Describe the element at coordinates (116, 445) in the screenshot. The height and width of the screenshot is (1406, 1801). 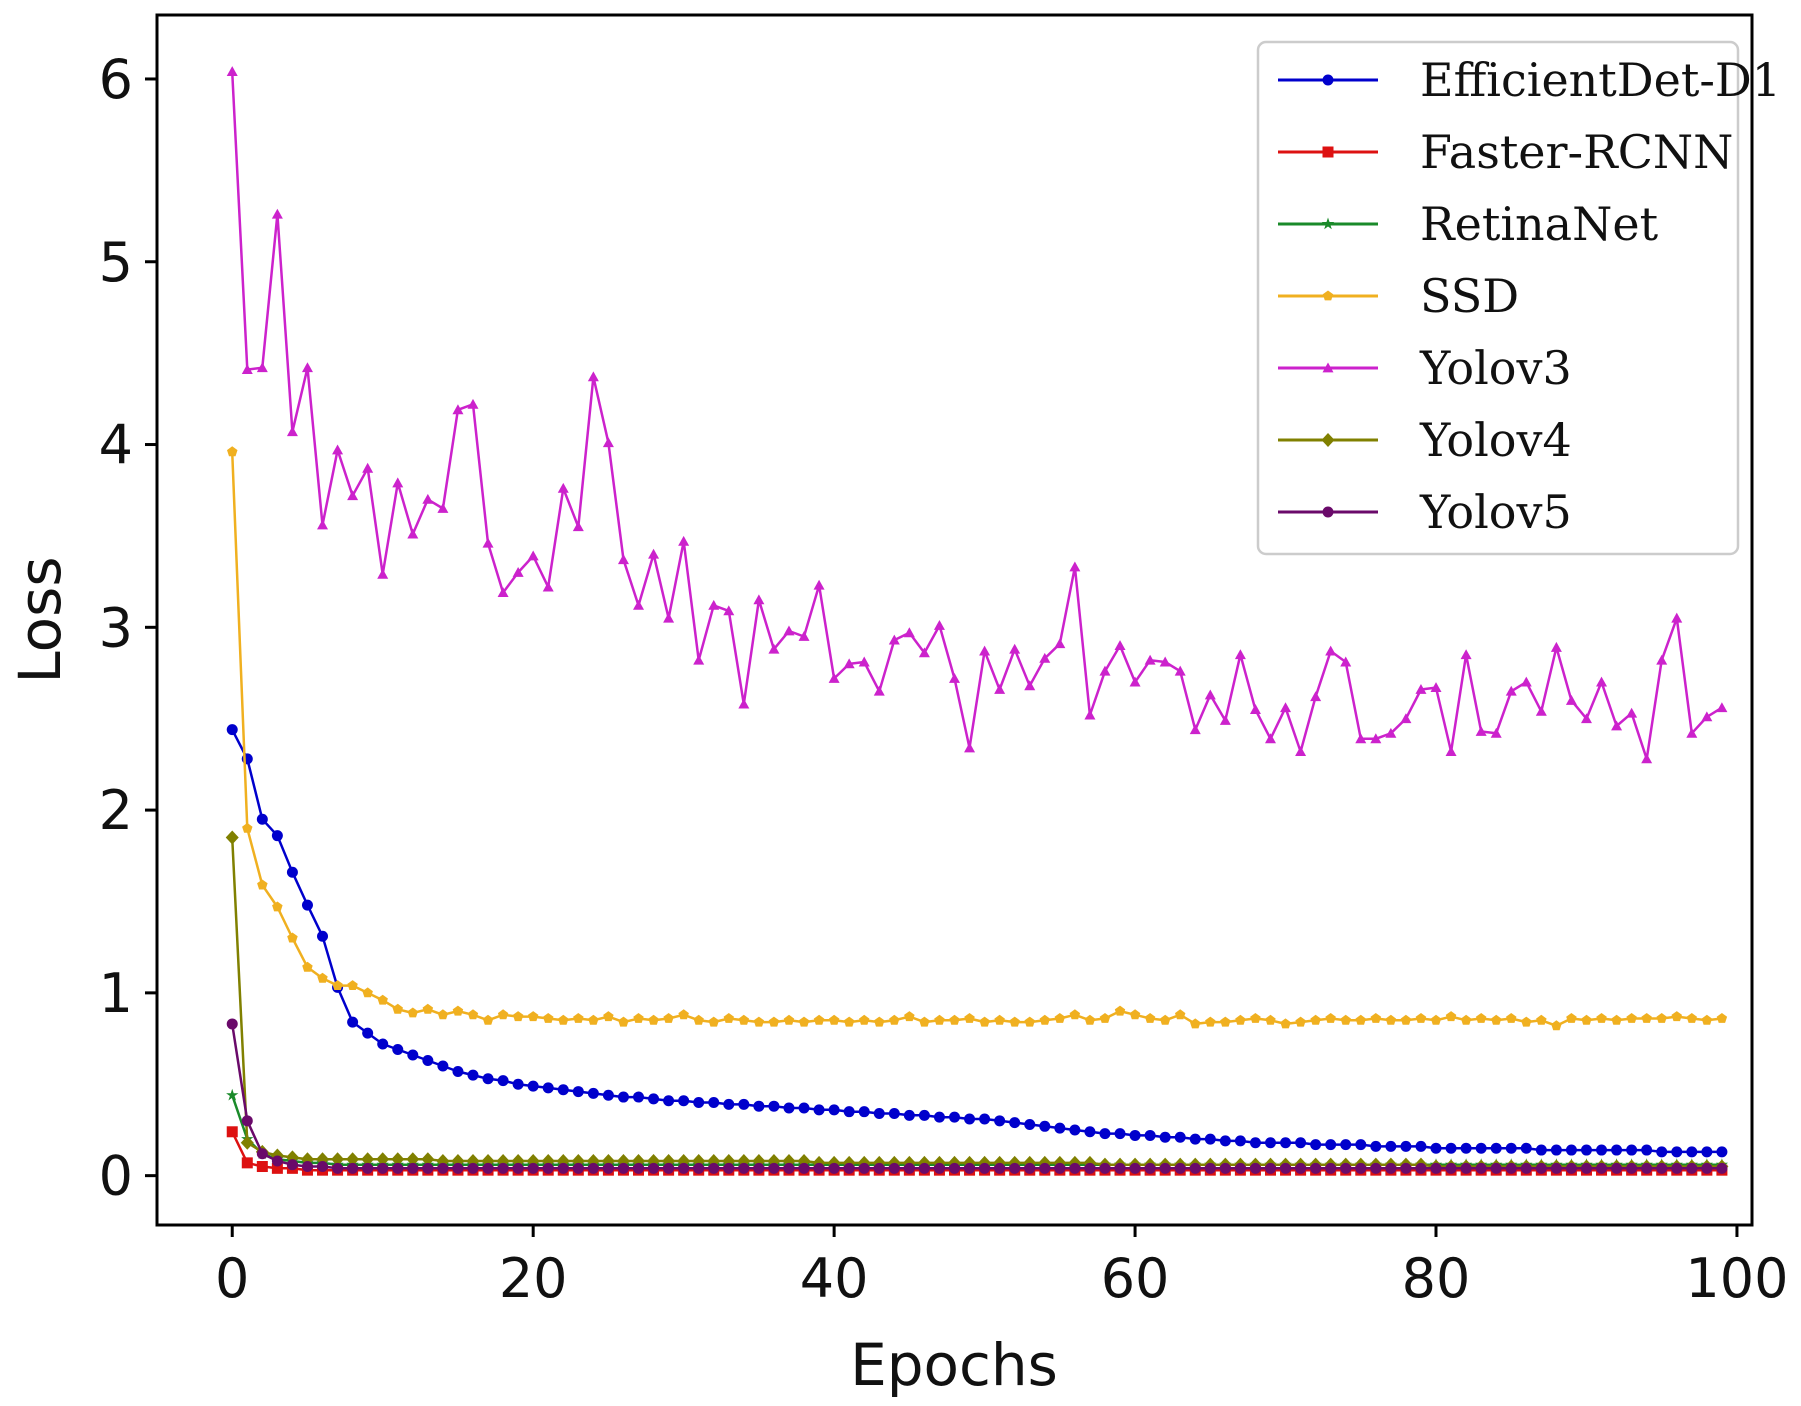
I see `y-tick-label: 4` at that location.